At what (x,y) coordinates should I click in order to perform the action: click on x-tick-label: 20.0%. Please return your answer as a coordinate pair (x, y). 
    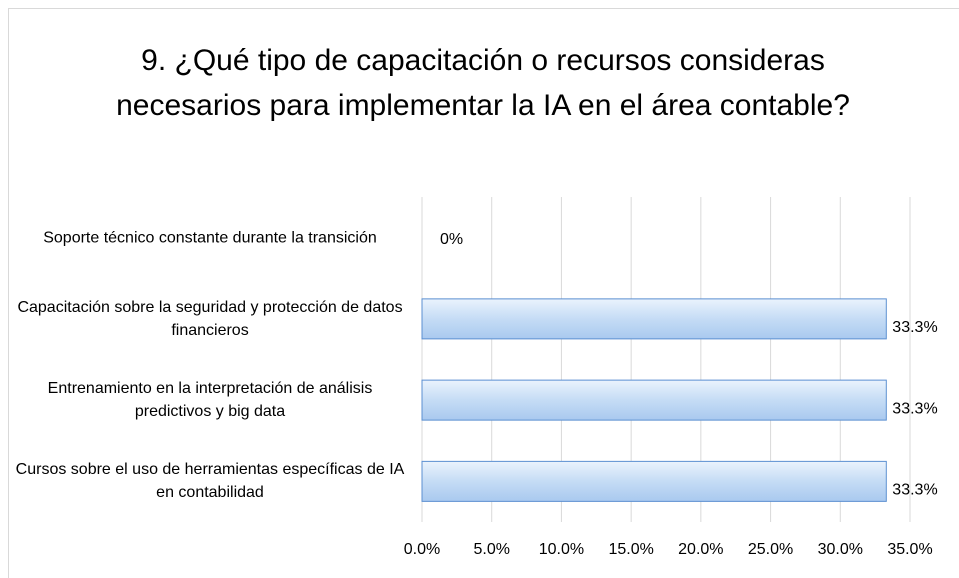
    Looking at the image, I should click on (700, 549).